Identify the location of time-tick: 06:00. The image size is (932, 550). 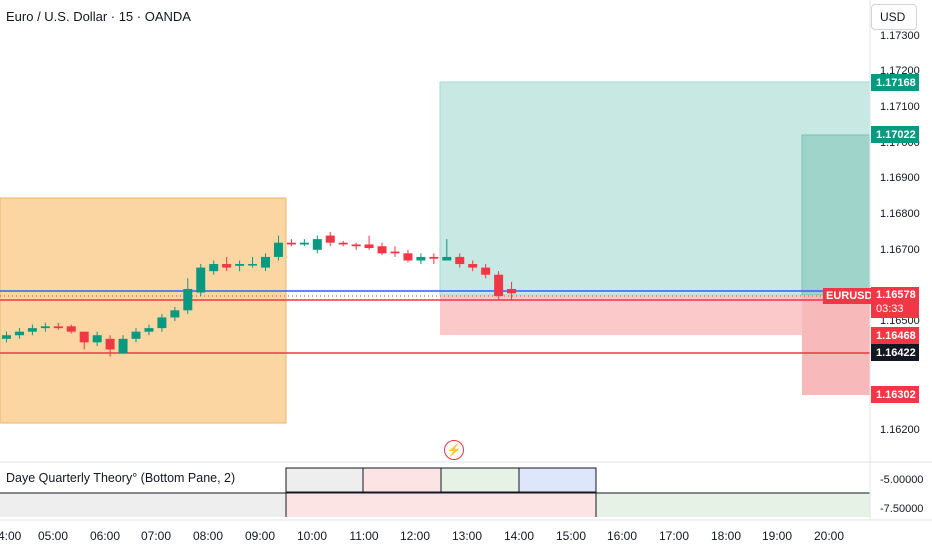
(105, 536).